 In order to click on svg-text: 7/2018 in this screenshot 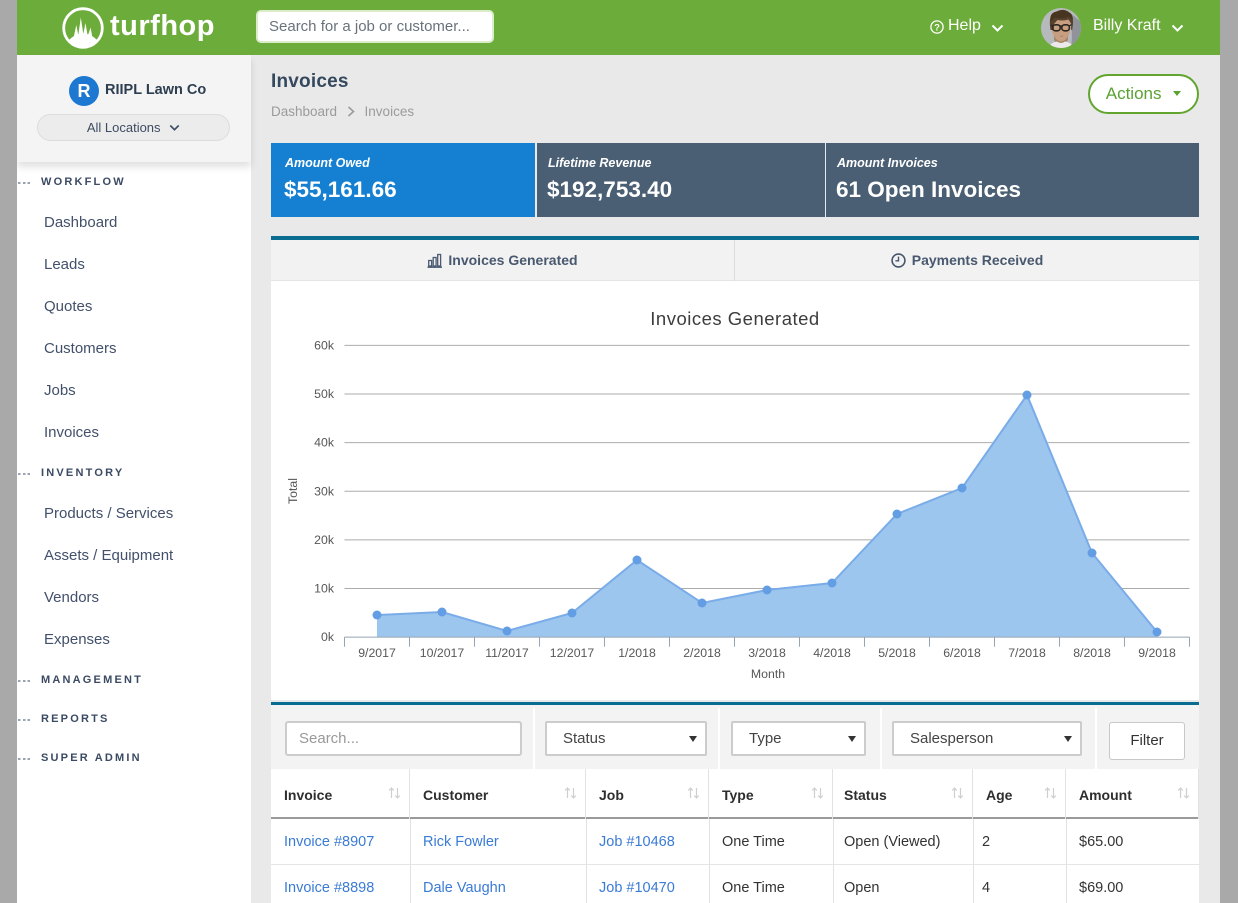, I will do `click(1027, 653)`.